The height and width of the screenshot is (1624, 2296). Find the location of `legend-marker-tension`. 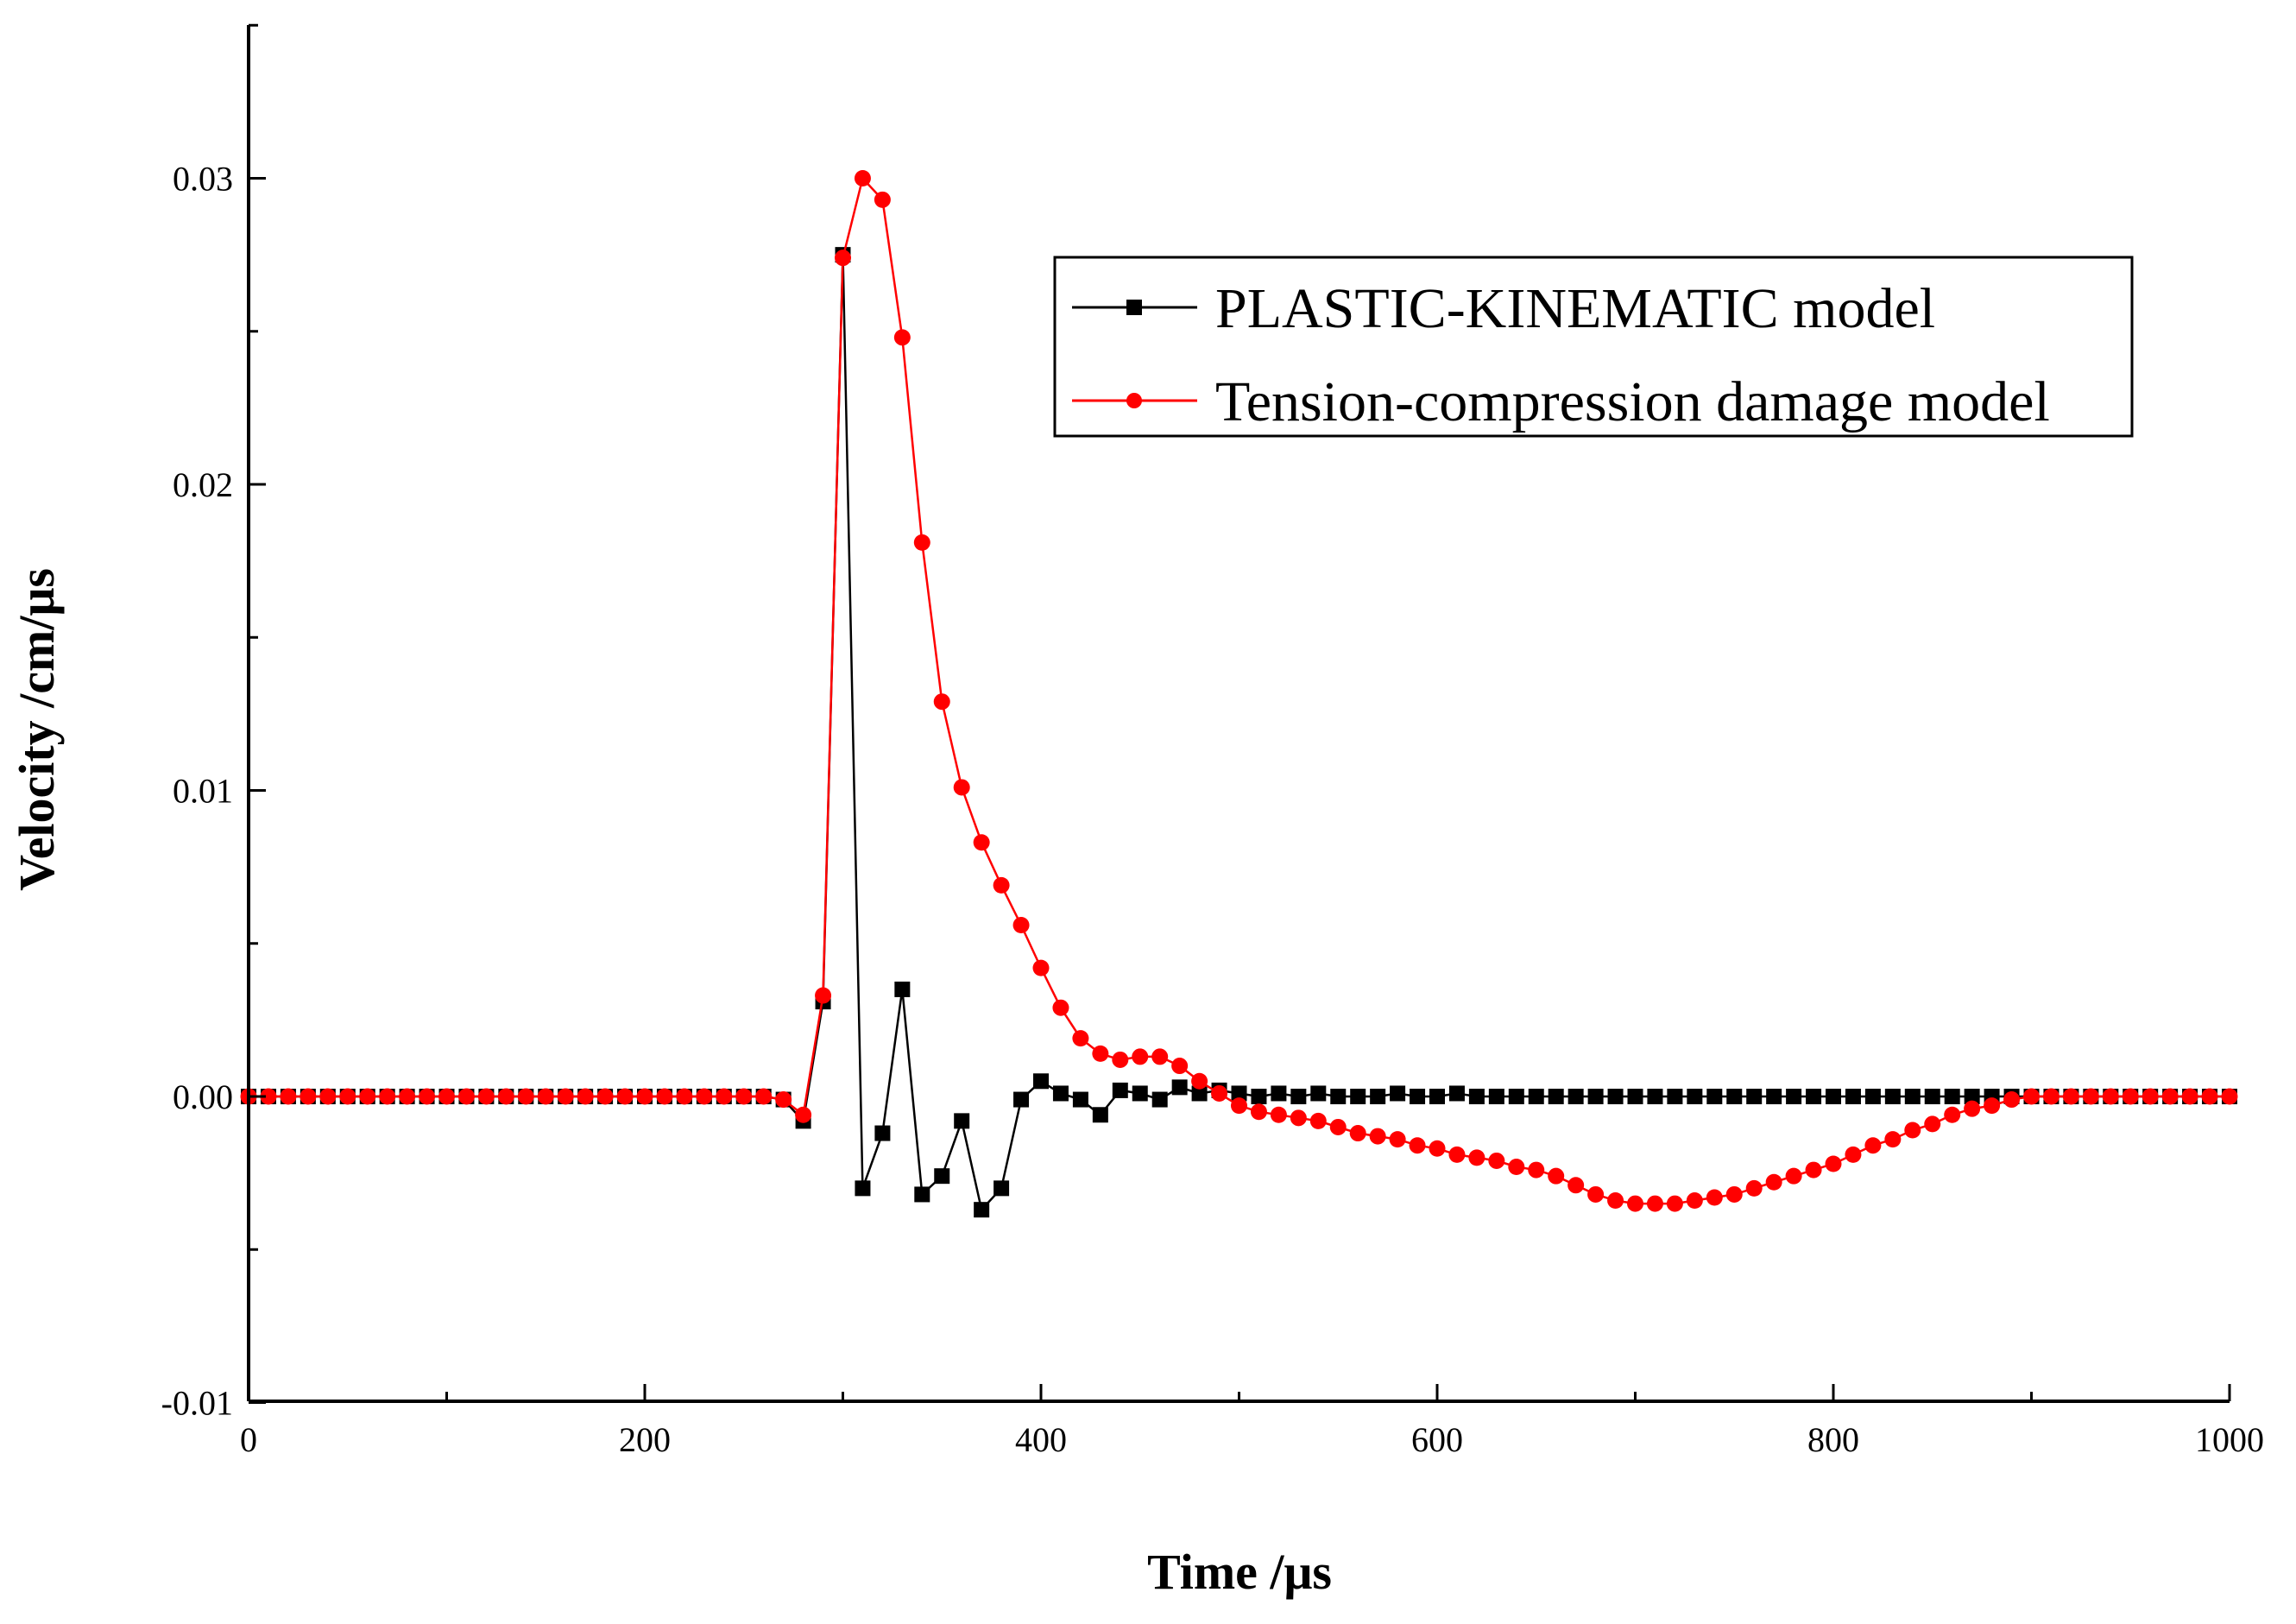

legend-marker-tension is located at coordinates (1134, 400).